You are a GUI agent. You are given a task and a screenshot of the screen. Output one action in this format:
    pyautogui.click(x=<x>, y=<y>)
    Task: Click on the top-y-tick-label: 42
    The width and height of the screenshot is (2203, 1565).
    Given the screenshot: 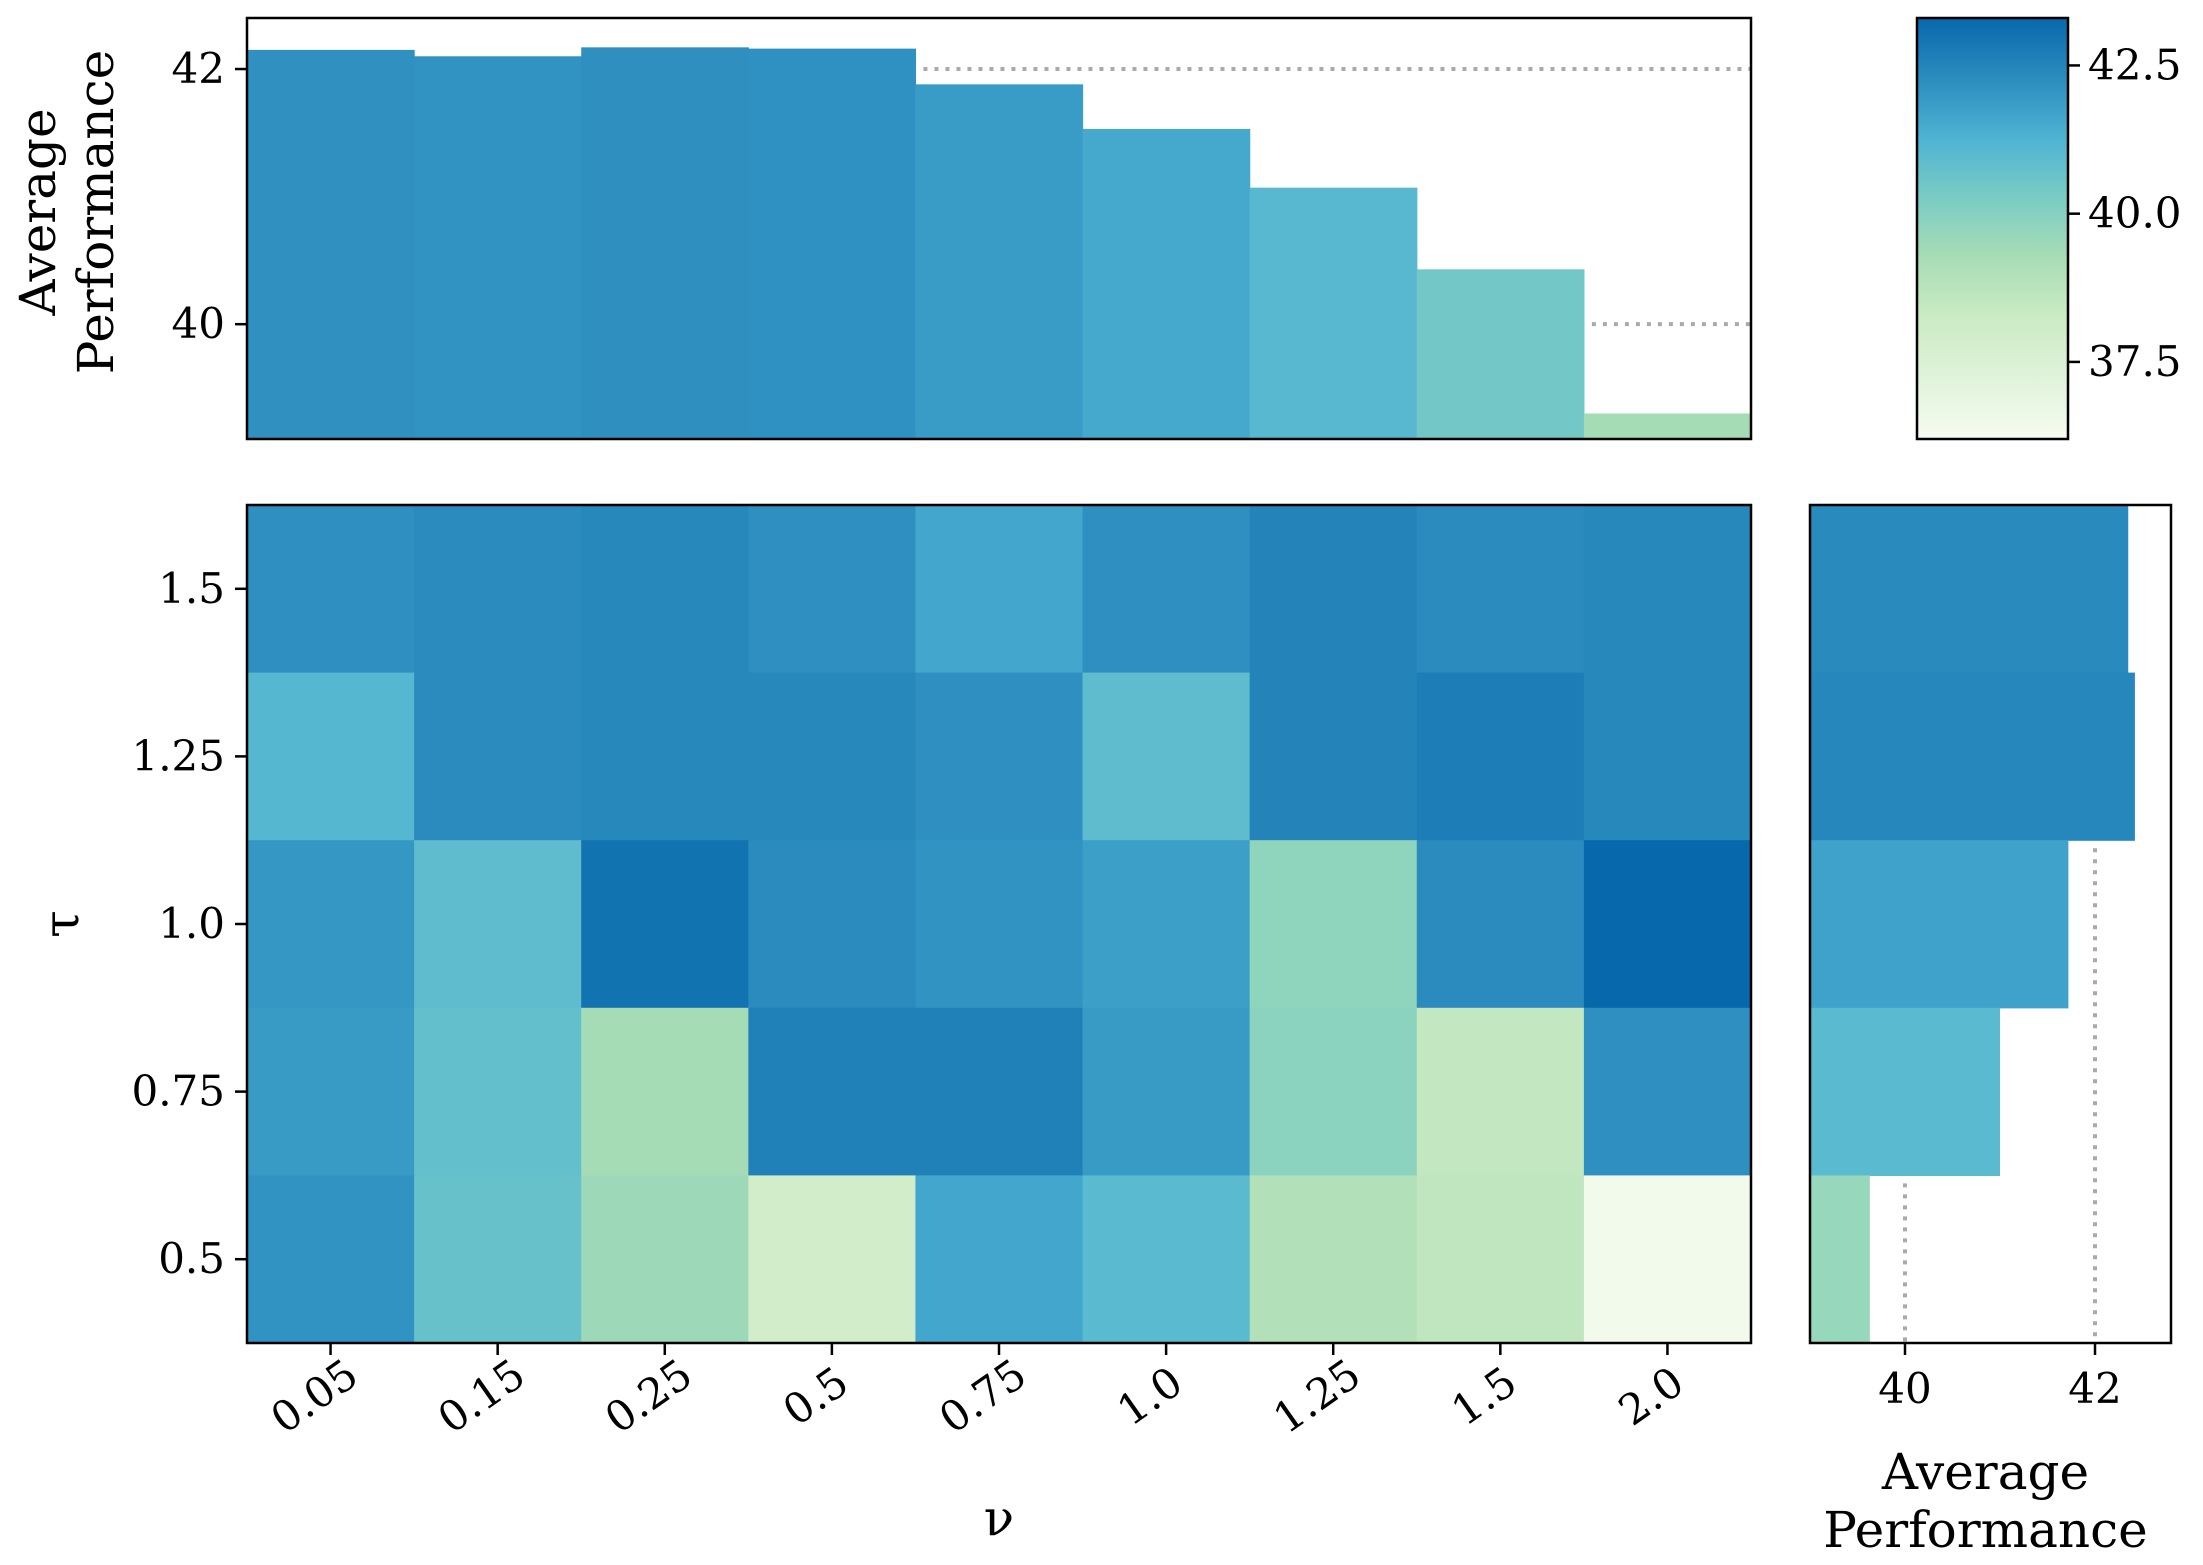 What is the action you would take?
    pyautogui.click(x=198, y=68)
    